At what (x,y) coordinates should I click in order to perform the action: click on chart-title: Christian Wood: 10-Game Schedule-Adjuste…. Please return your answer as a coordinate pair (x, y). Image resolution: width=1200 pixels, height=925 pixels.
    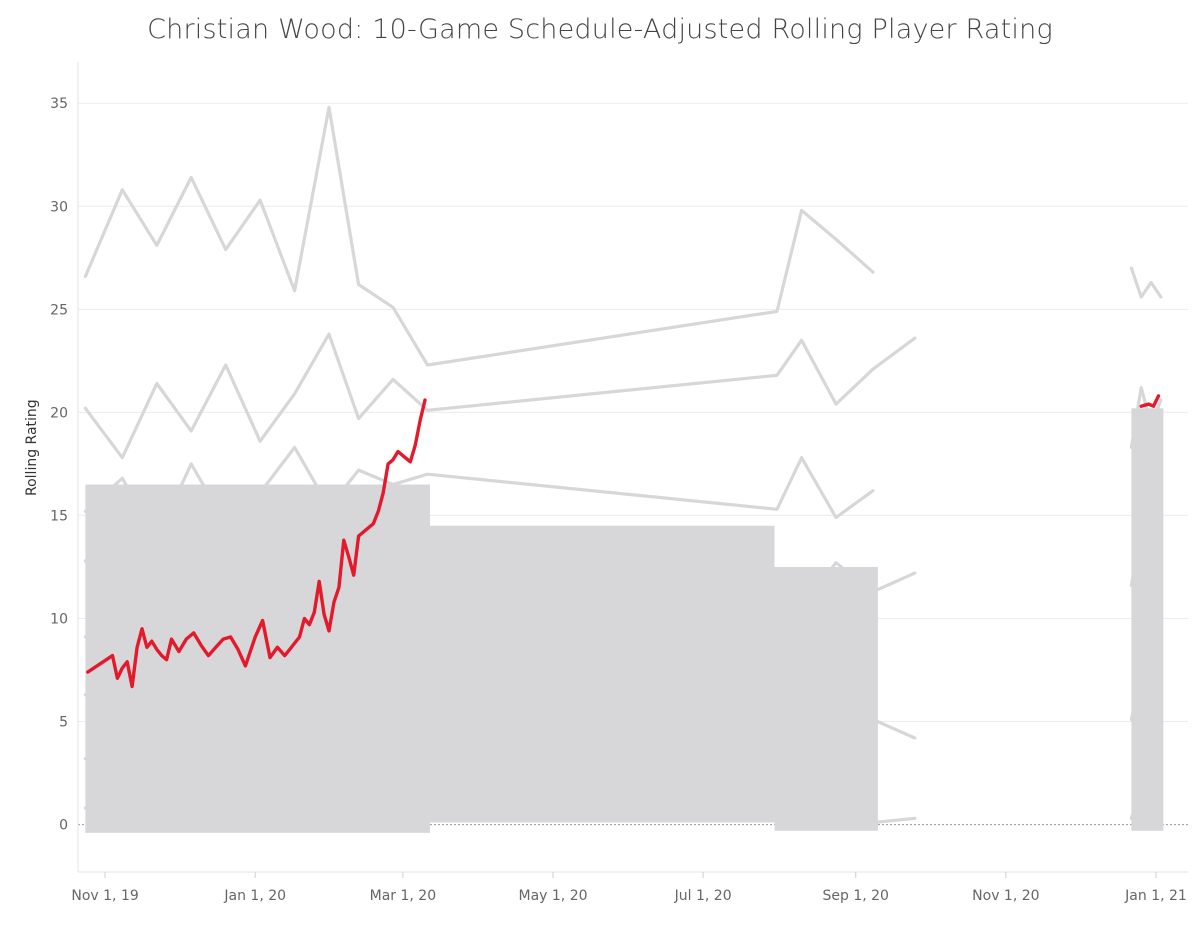
    Looking at the image, I should click on (600, 29).